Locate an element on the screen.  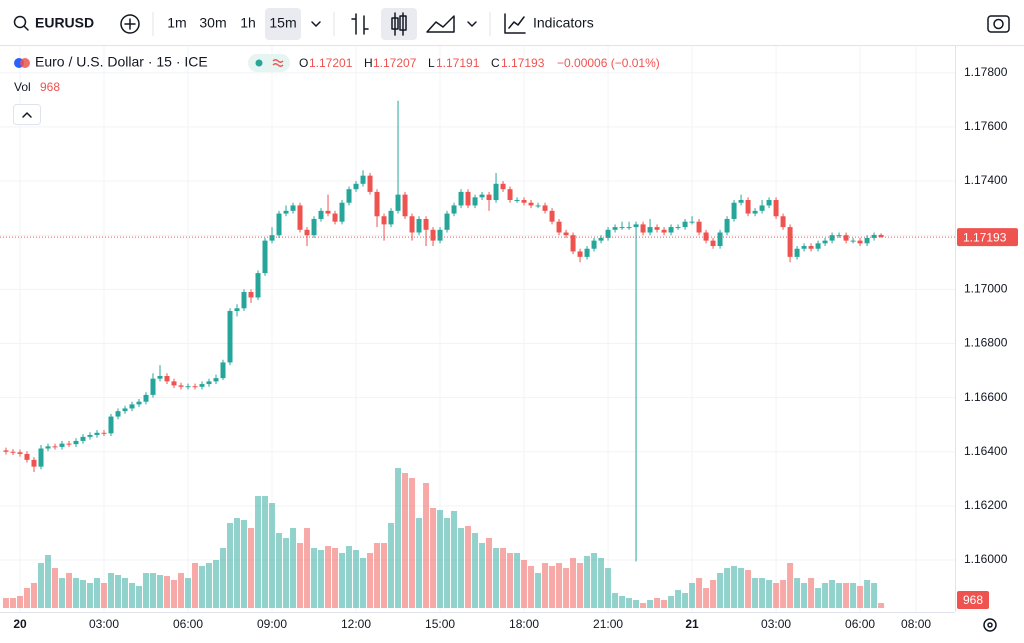
x-tick-label: 08:00 is located at coordinates (916, 624).